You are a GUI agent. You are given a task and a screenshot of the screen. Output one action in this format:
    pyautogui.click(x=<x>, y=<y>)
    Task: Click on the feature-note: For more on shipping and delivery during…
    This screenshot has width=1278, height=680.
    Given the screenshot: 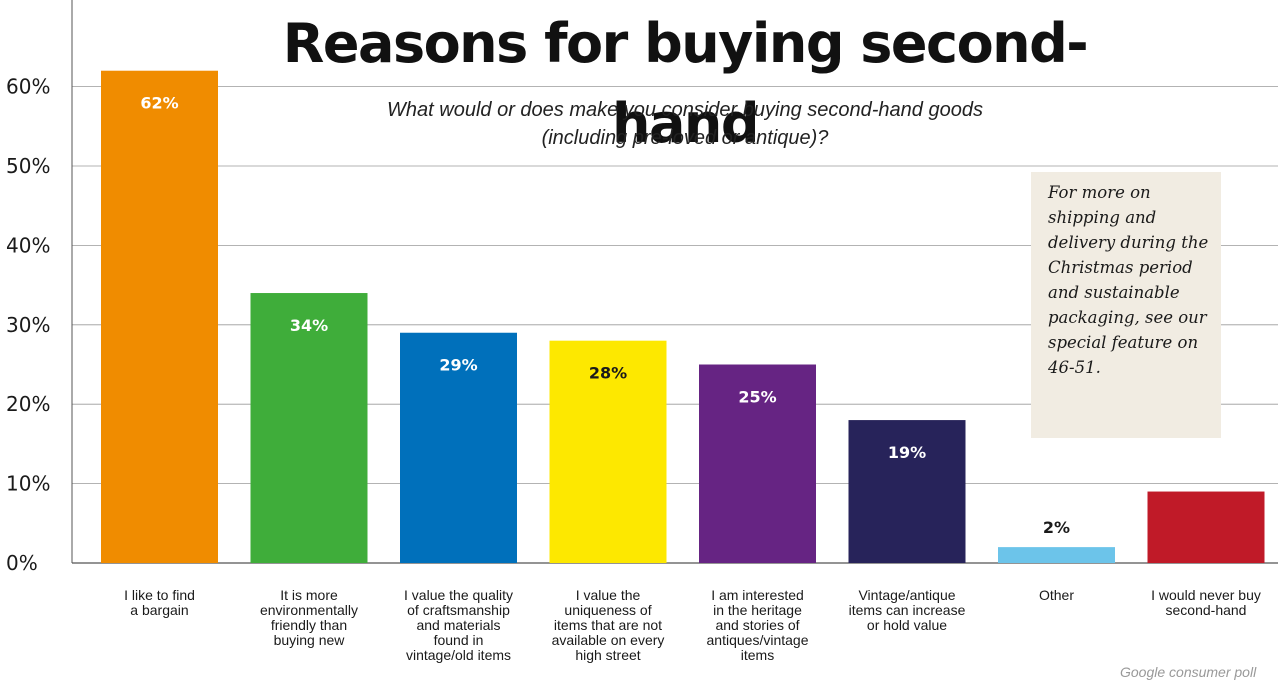 What is the action you would take?
    pyautogui.click(x=1126, y=305)
    